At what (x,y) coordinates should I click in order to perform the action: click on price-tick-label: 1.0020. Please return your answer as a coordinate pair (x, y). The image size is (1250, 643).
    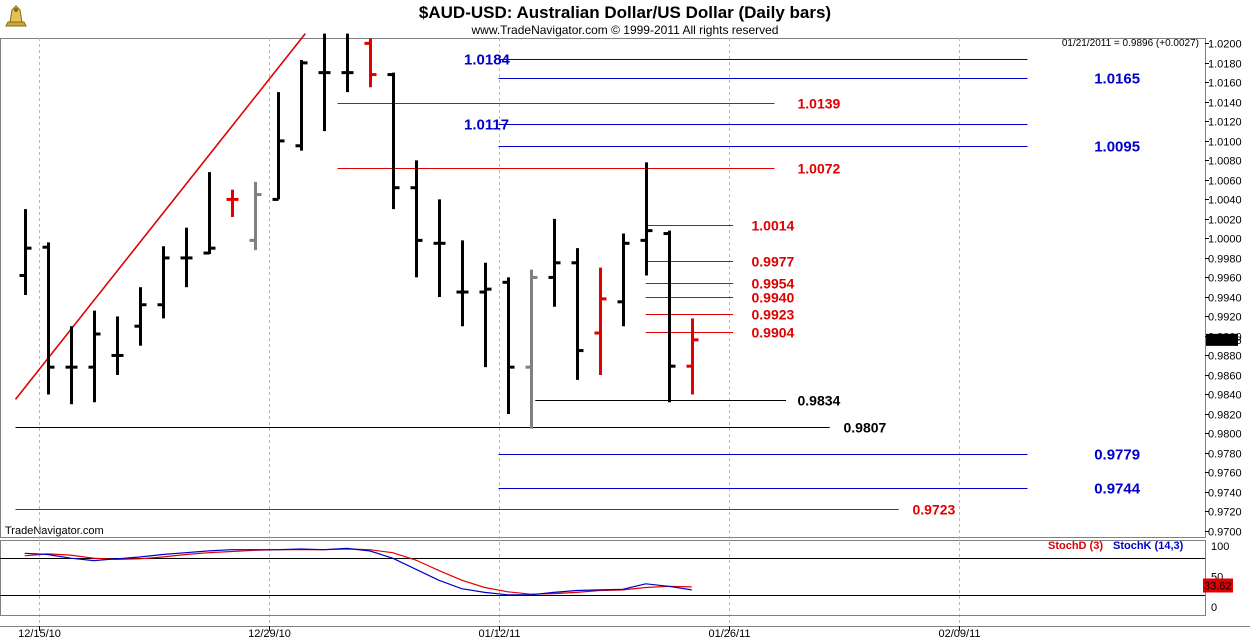
    Looking at the image, I should click on (1225, 221).